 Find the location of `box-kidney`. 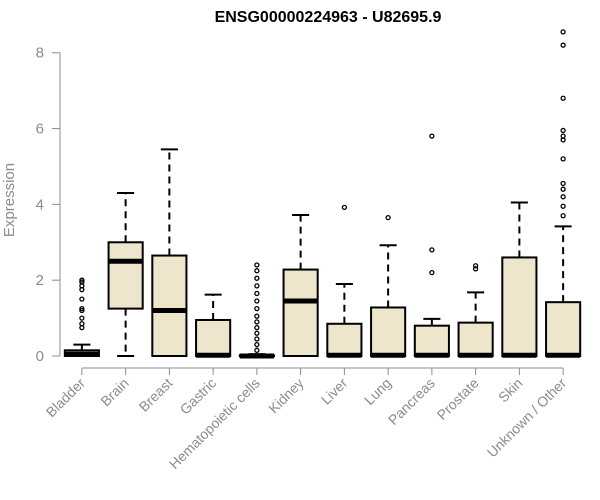

box-kidney is located at coordinates (300, 285).